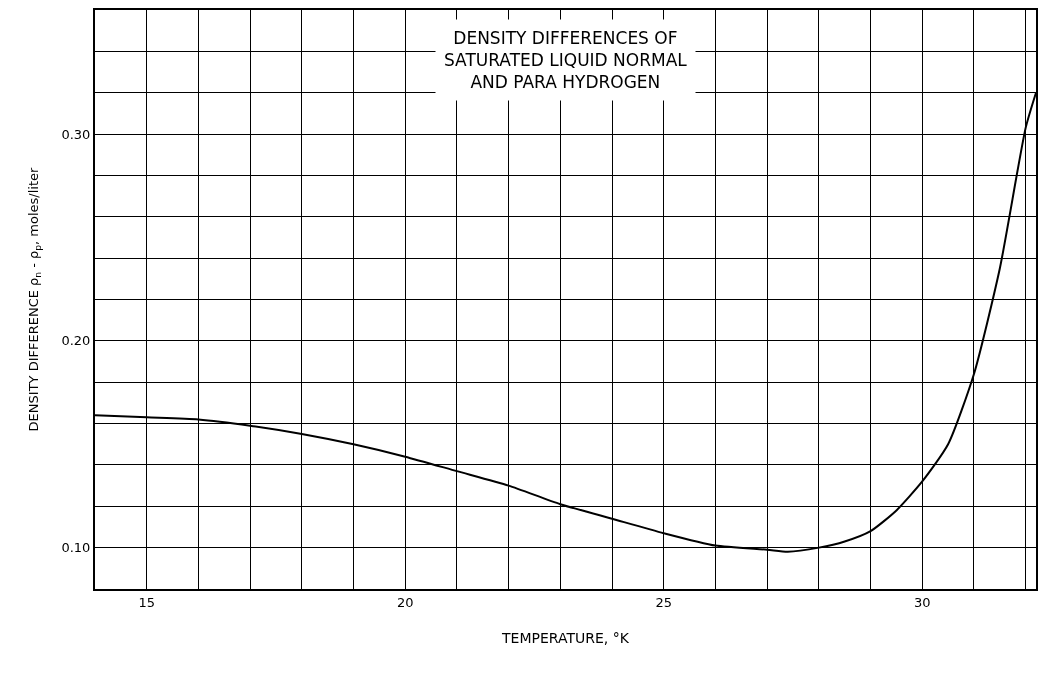 The height and width of the screenshot is (684, 1046). What do you see at coordinates (146, 602) in the screenshot?
I see `x-tick-label: 15` at bounding box center [146, 602].